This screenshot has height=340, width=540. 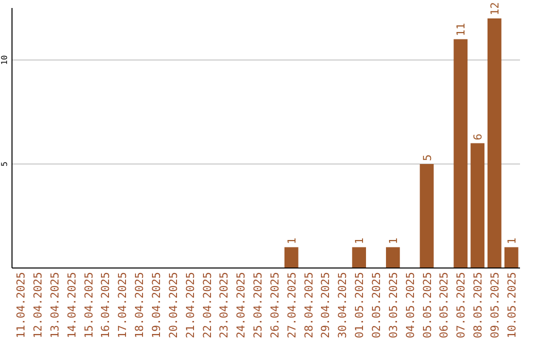 I want to click on data-label: 6, so click(x=478, y=137).